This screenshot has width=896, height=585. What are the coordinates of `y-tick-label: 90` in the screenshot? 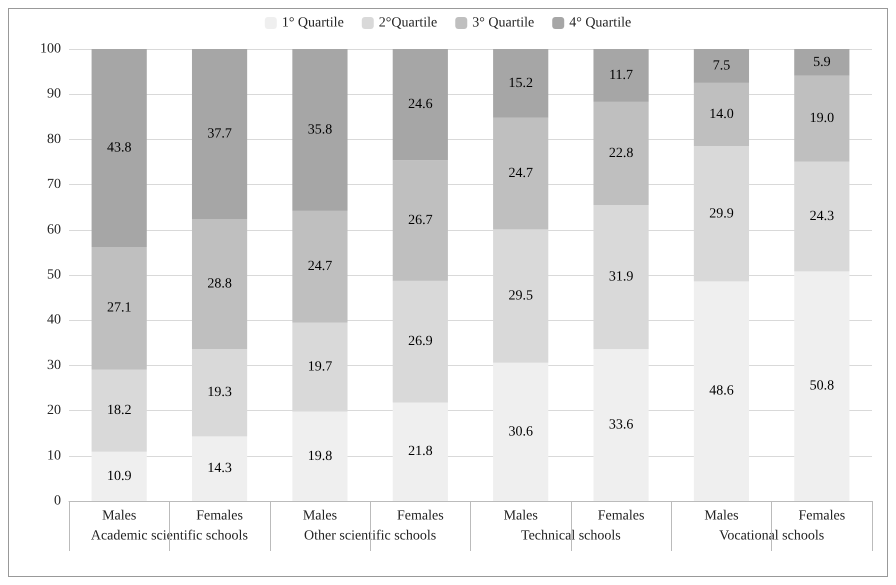 It's located at (54, 94).